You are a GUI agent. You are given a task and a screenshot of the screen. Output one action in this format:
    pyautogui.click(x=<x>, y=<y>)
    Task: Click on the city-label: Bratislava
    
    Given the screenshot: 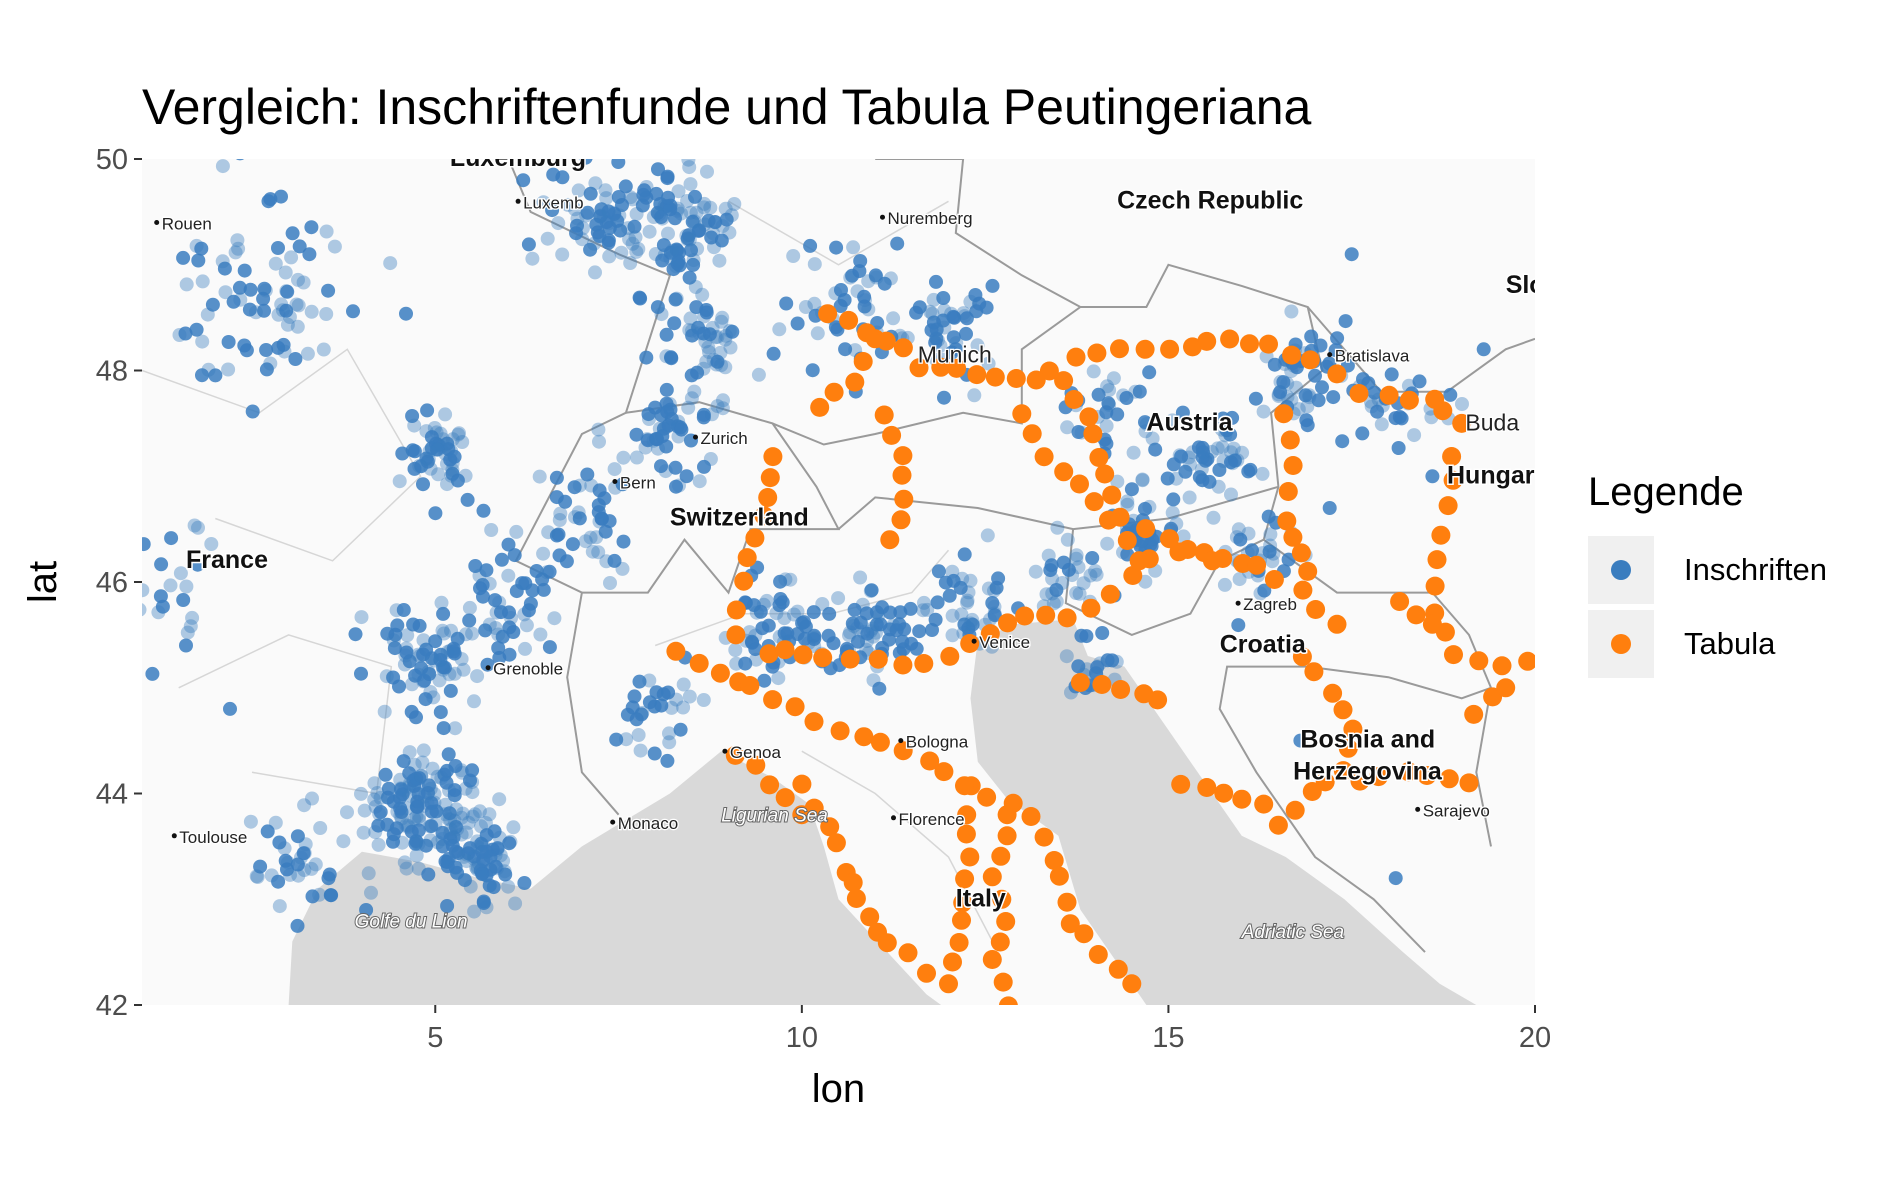 What is the action you would take?
    pyautogui.click(x=1372, y=356)
    